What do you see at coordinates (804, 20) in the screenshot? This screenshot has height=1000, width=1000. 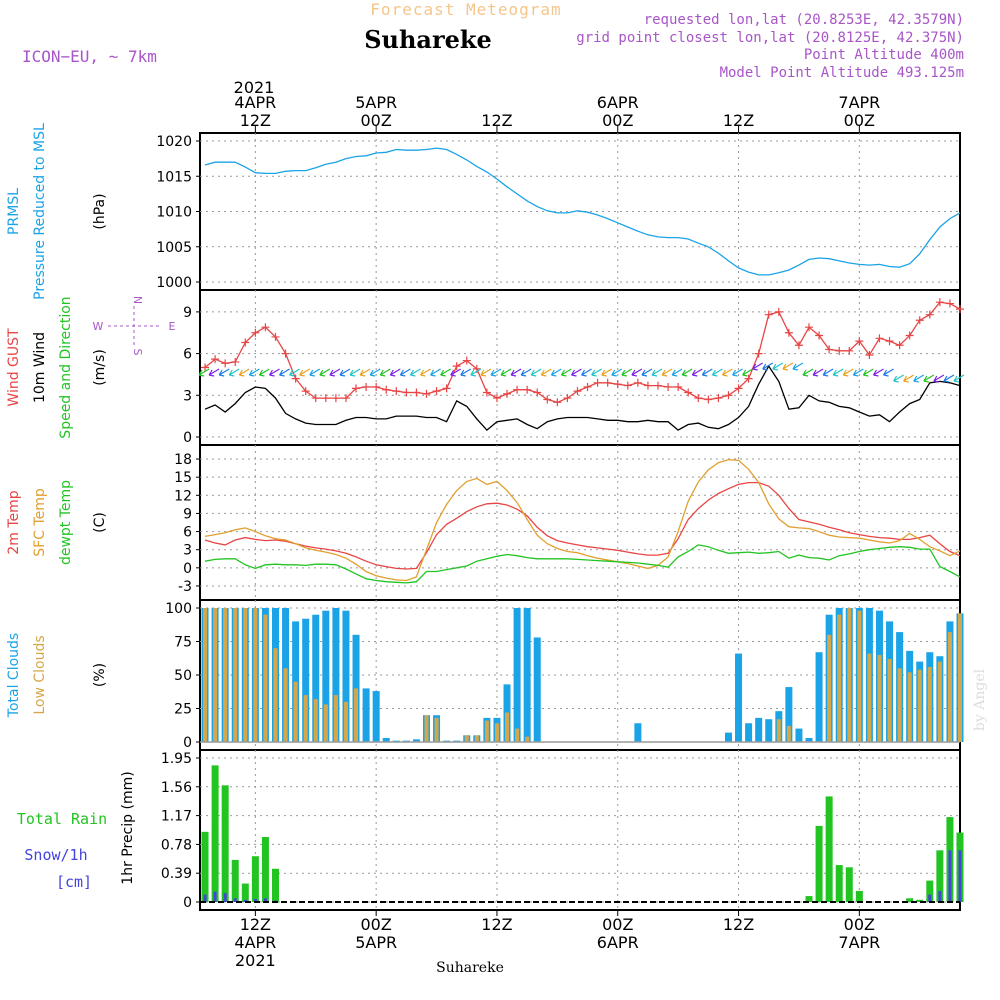 I see `requested-coords: requested lon,lat (20.8253E, 42.3579N)` at bounding box center [804, 20].